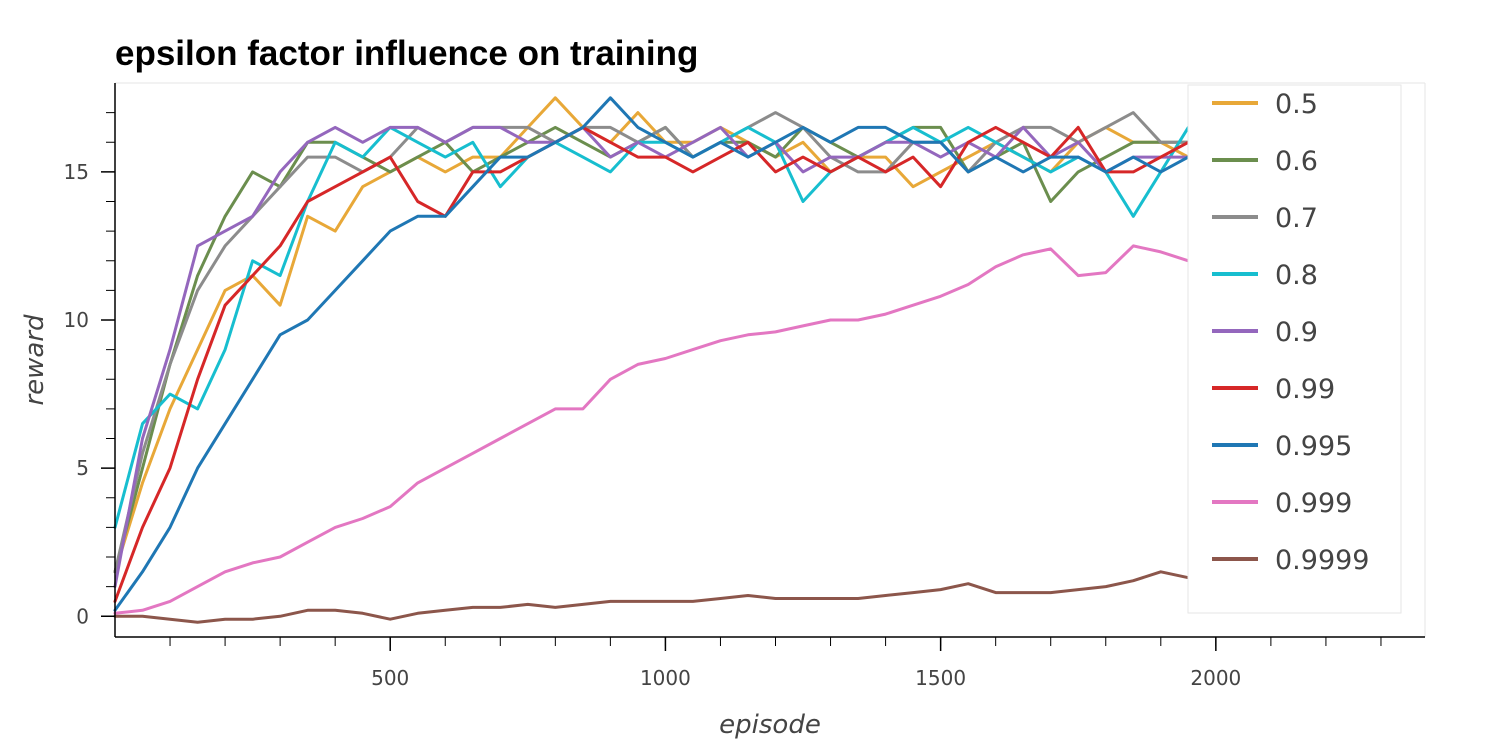 The image size is (1500, 750). I want to click on legend-box, so click(1294, 349).